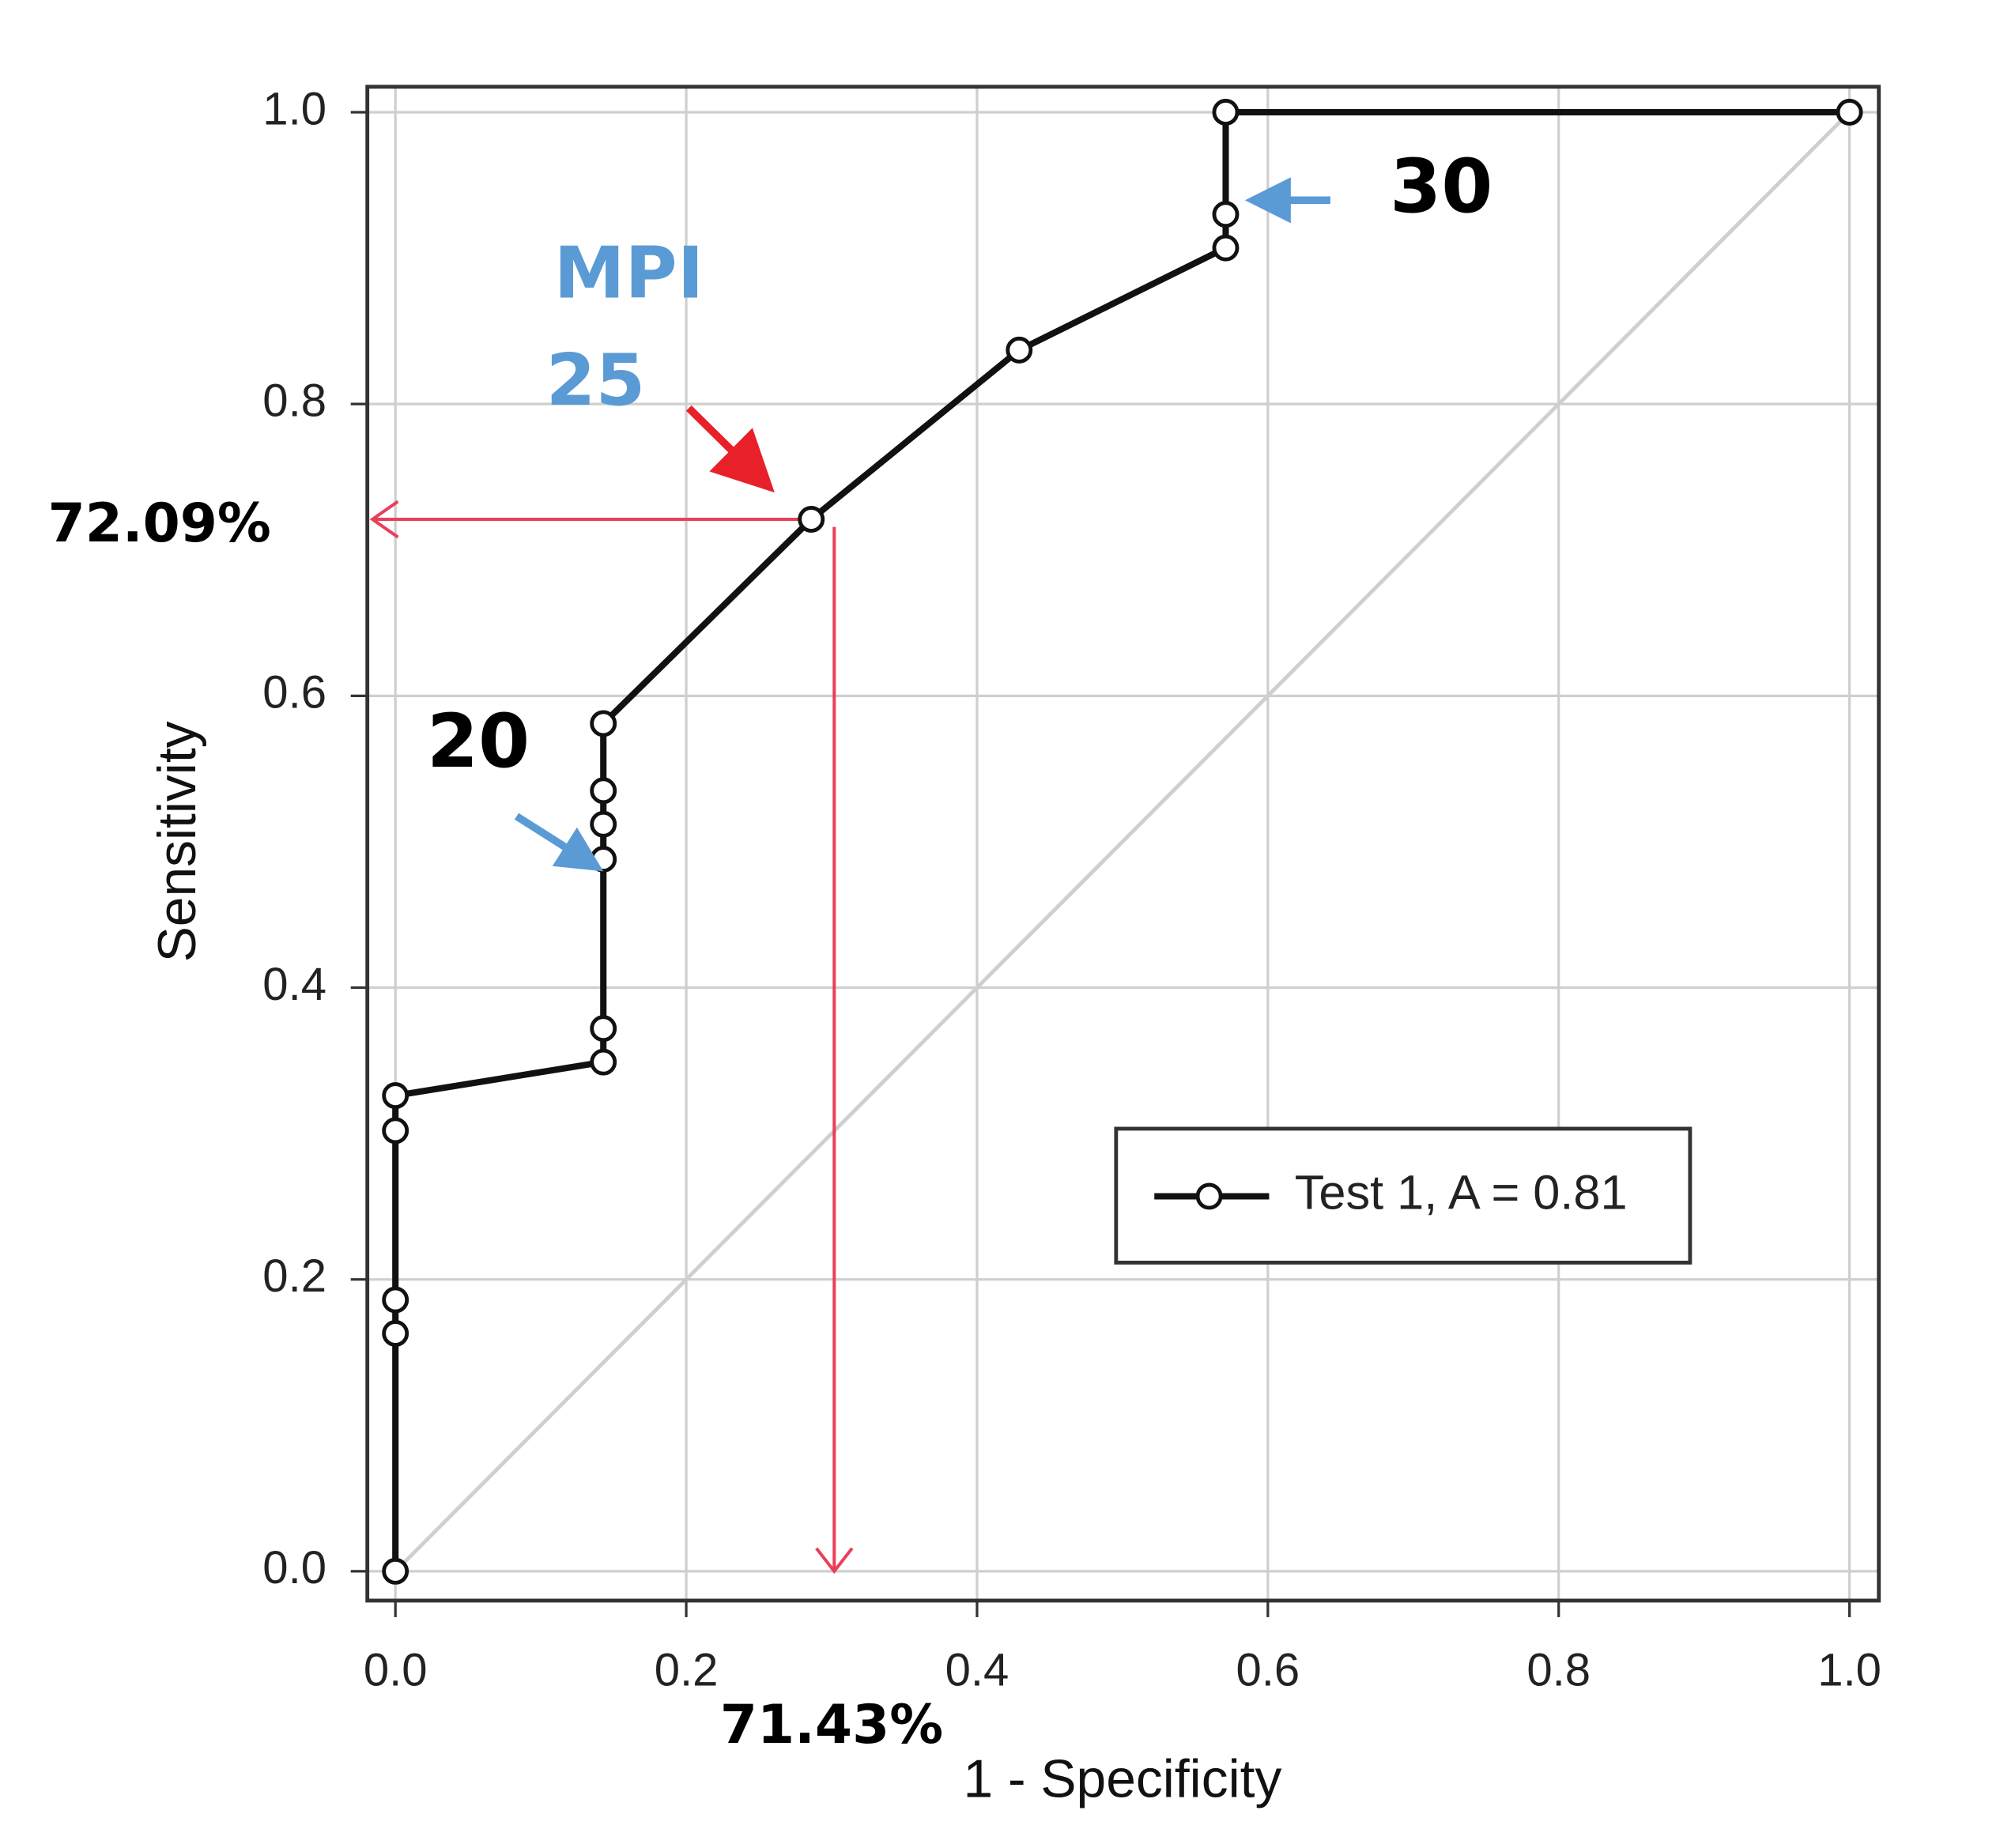 This screenshot has height=1848, width=2000. Describe the element at coordinates (629, 273) in the screenshot. I see `annotation: MPI` at that location.